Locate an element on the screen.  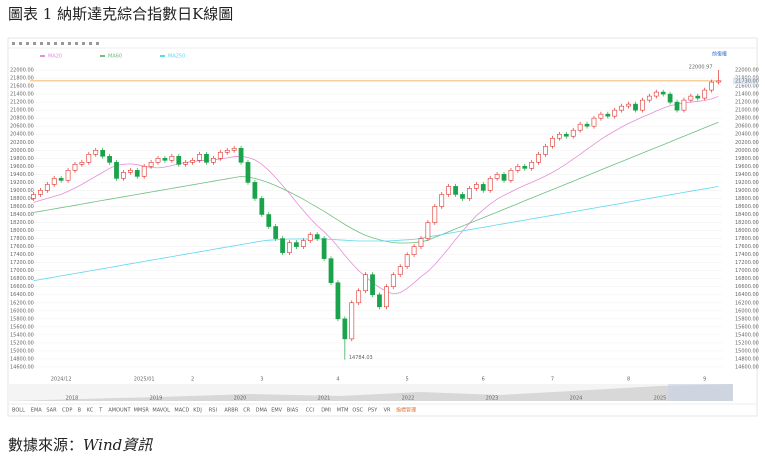
y-tick-label-right: 14600.00 is located at coordinates (747, 367).